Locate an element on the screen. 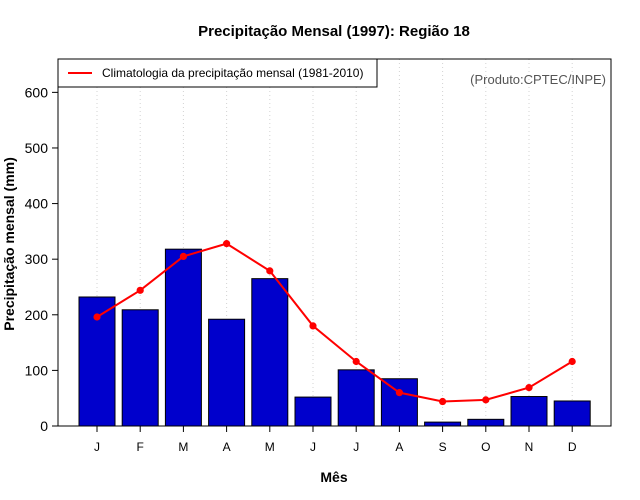 This screenshot has width=640, height=500. x-axis-title: Mês is located at coordinates (333, 477).